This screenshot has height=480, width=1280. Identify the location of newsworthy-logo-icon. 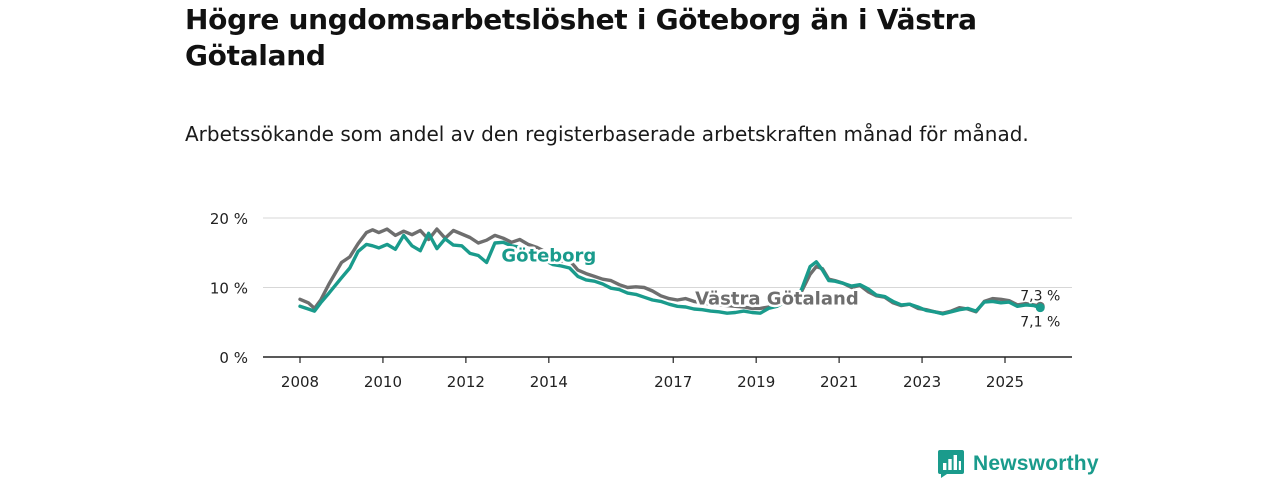
(951, 464).